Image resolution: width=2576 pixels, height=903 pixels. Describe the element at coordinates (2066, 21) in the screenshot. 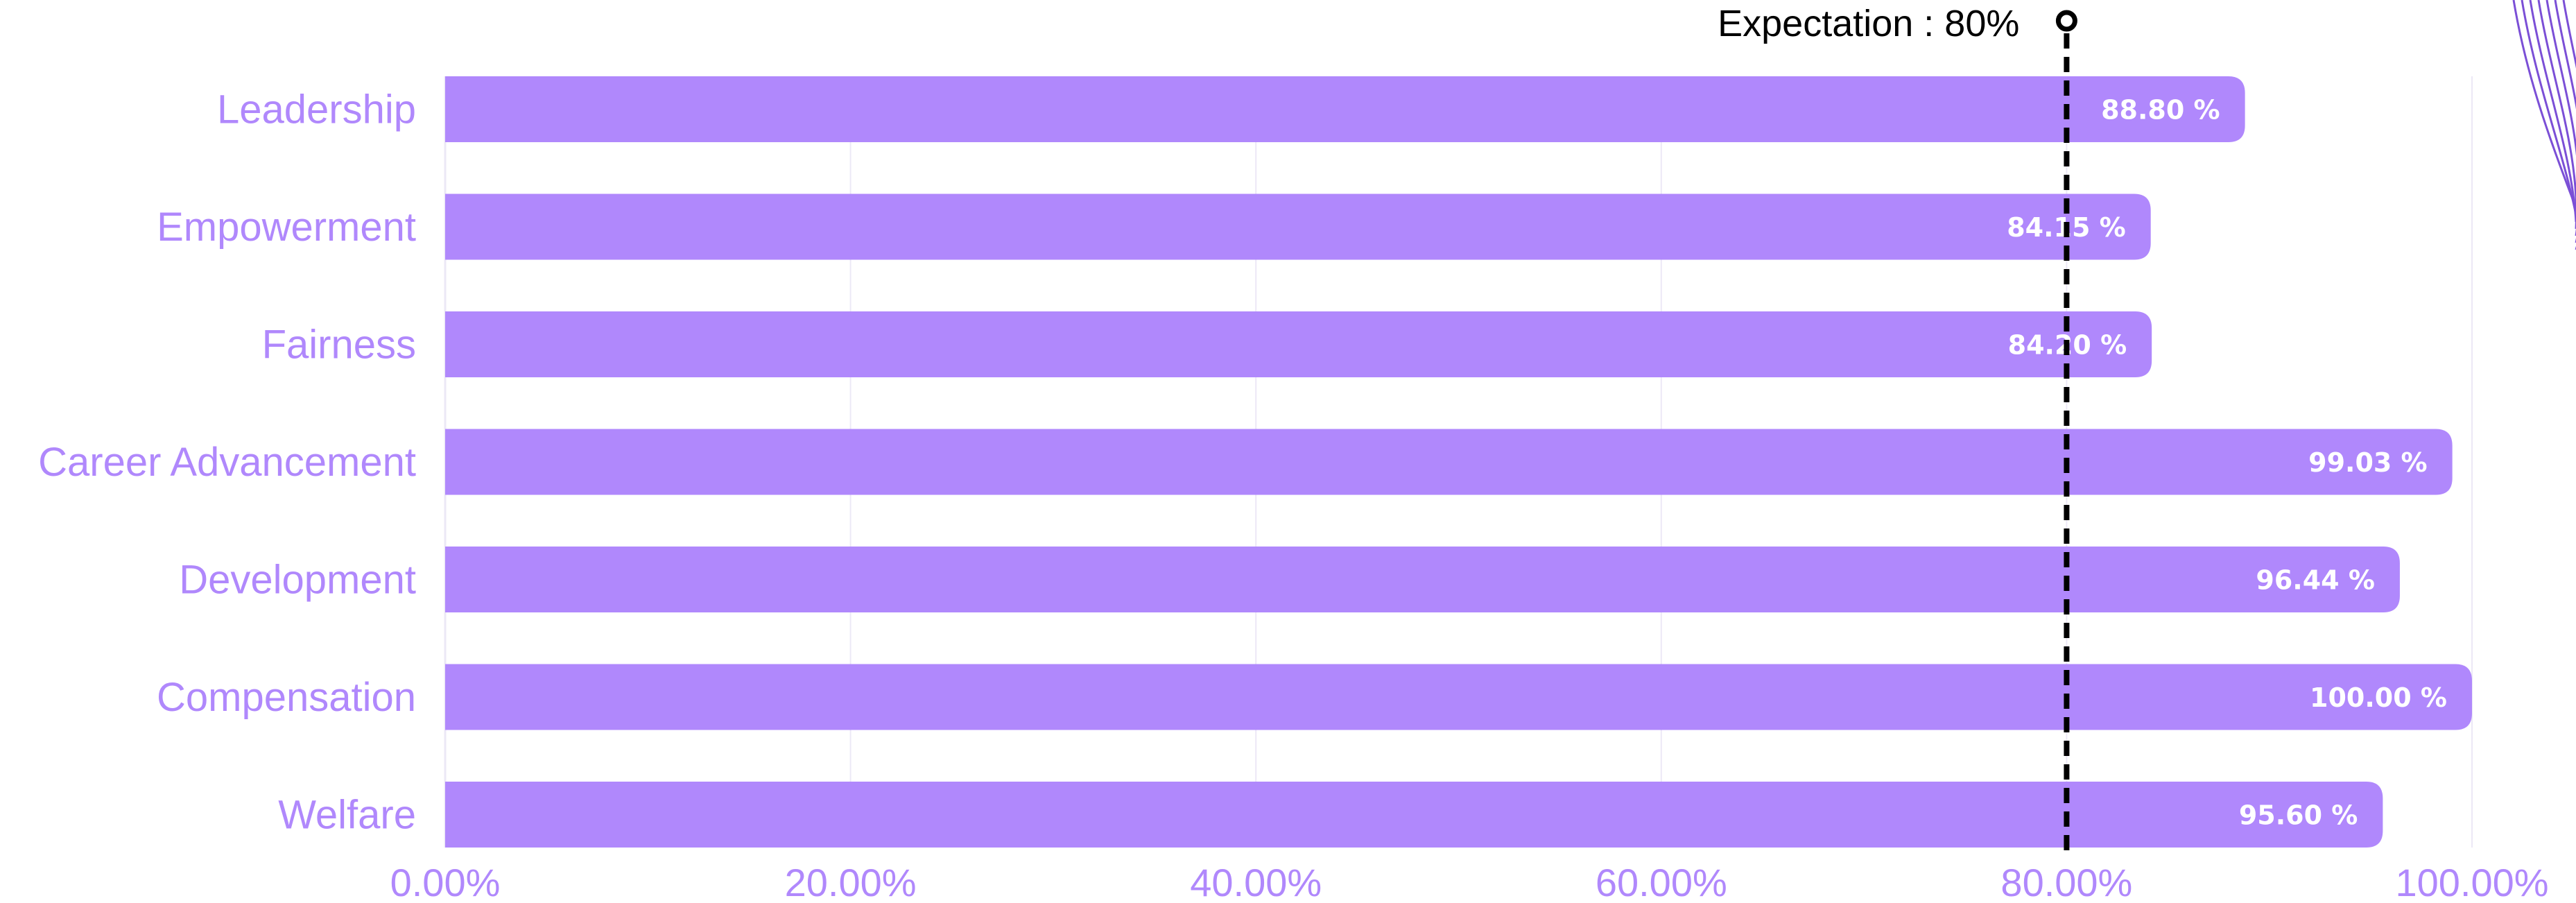

I see `expectation-marker` at that location.